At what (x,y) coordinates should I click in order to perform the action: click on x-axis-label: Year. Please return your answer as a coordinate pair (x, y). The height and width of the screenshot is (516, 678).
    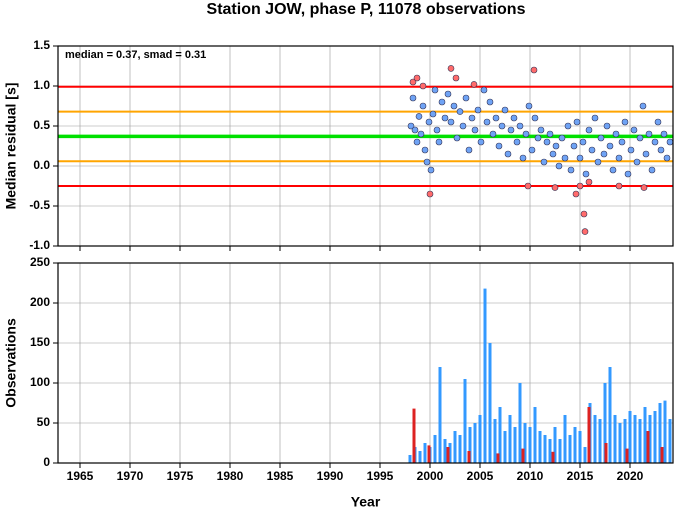
    Looking at the image, I should click on (366, 502).